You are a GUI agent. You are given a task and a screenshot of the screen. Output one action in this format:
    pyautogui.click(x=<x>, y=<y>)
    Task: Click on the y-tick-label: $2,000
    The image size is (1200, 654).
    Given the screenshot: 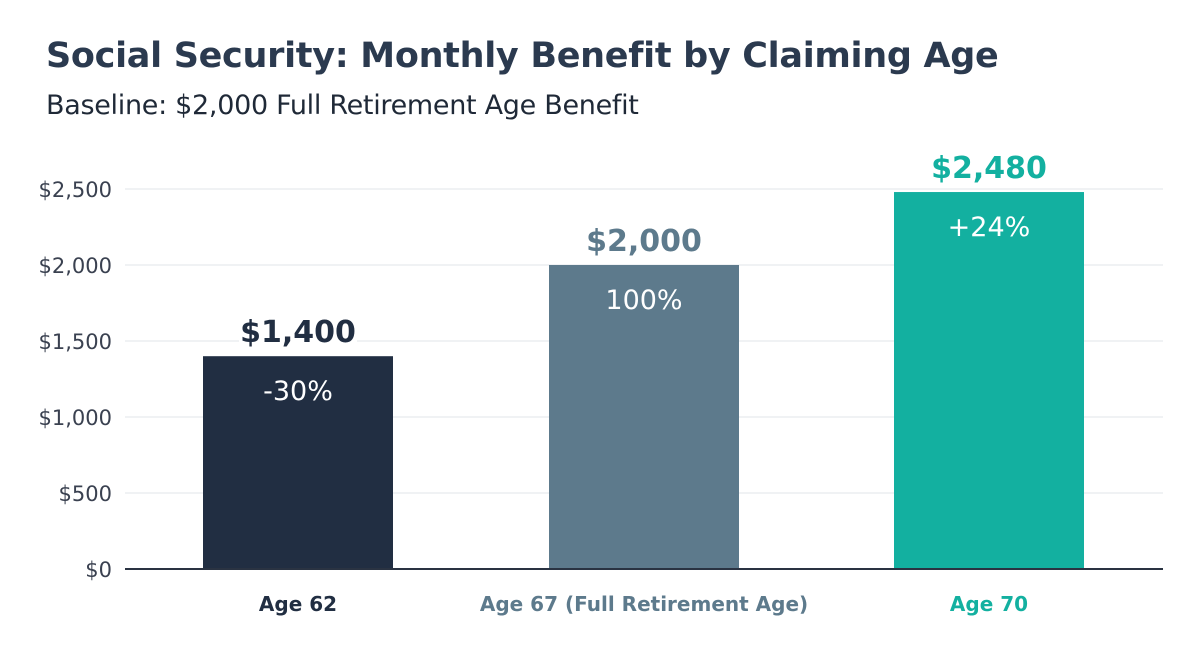 What is the action you would take?
    pyautogui.click(x=75, y=266)
    